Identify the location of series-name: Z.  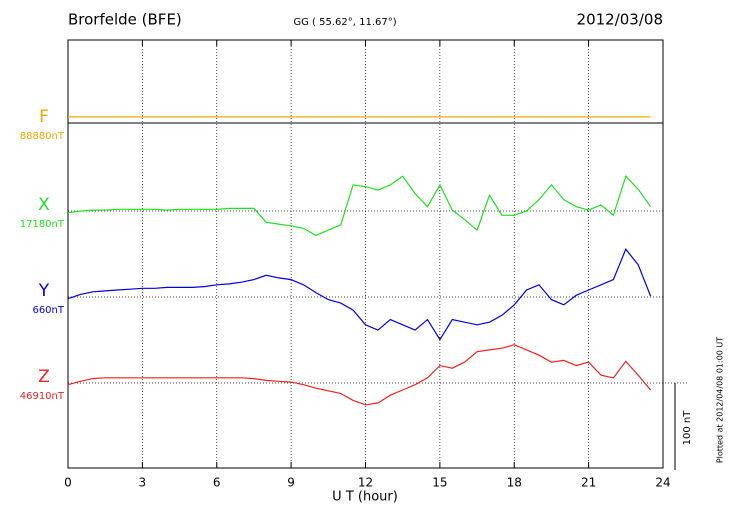
(44, 377).